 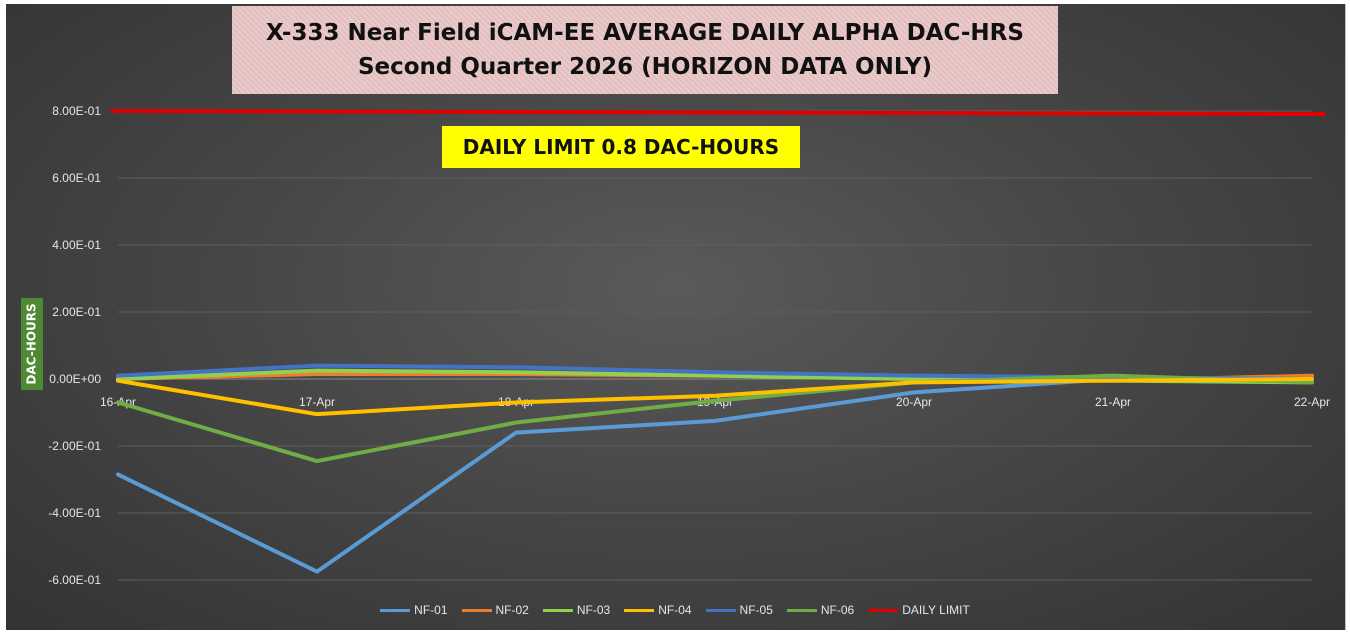 I want to click on chart-title-line-2: Second Quarter 2026 (HORIZON DATA ONLY), so click(x=645, y=67).